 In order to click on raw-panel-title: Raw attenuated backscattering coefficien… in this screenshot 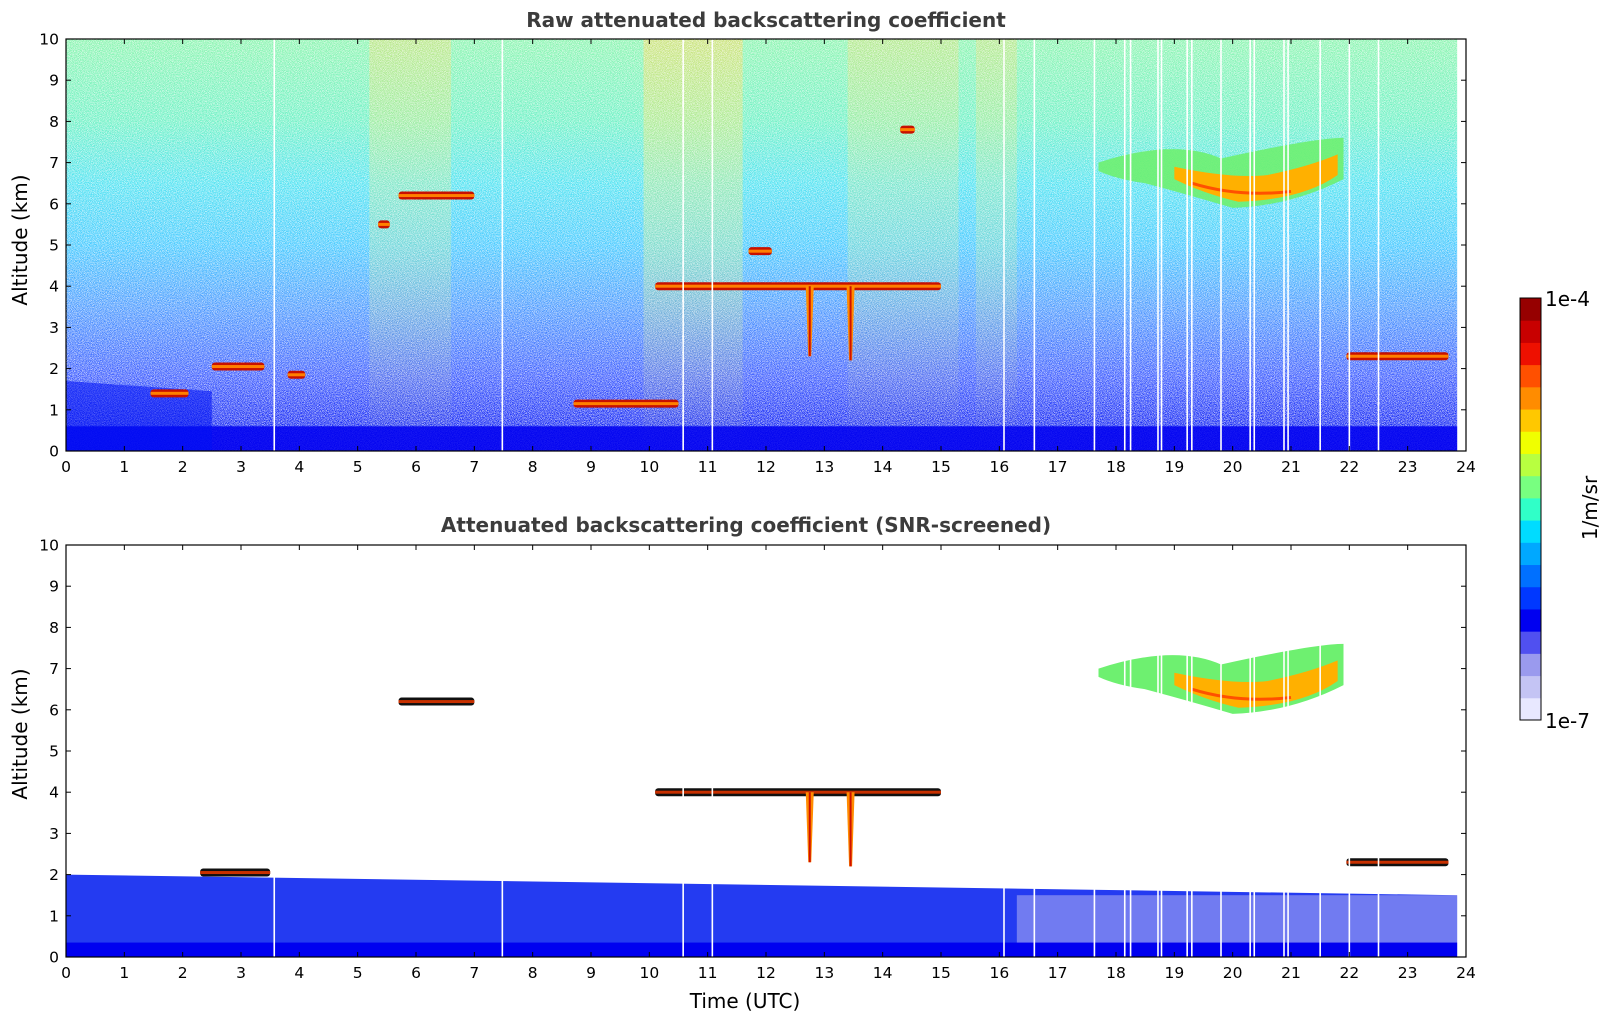, I will do `click(766, 20)`.